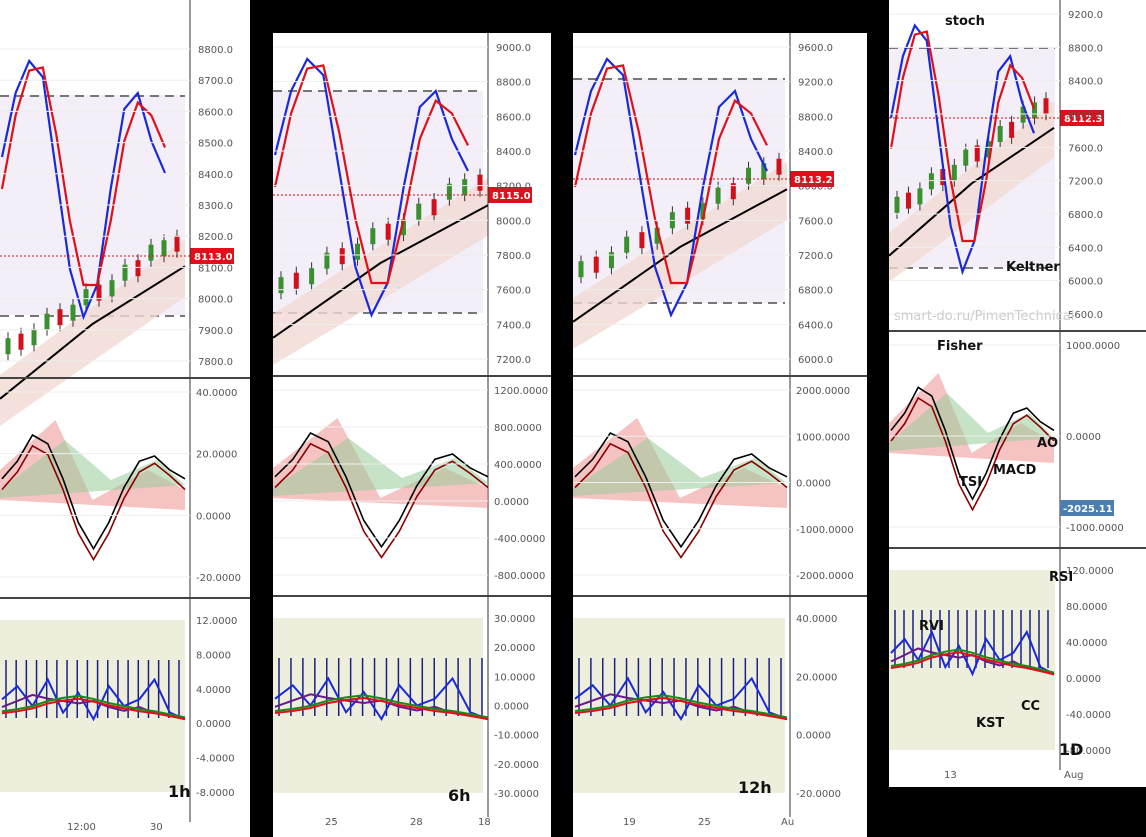 This screenshot has width=1146, height=837. Describe the element at coordinates (1083, 119) in the screenshot. I see `tf3-last-price: 8112.3` at that location.